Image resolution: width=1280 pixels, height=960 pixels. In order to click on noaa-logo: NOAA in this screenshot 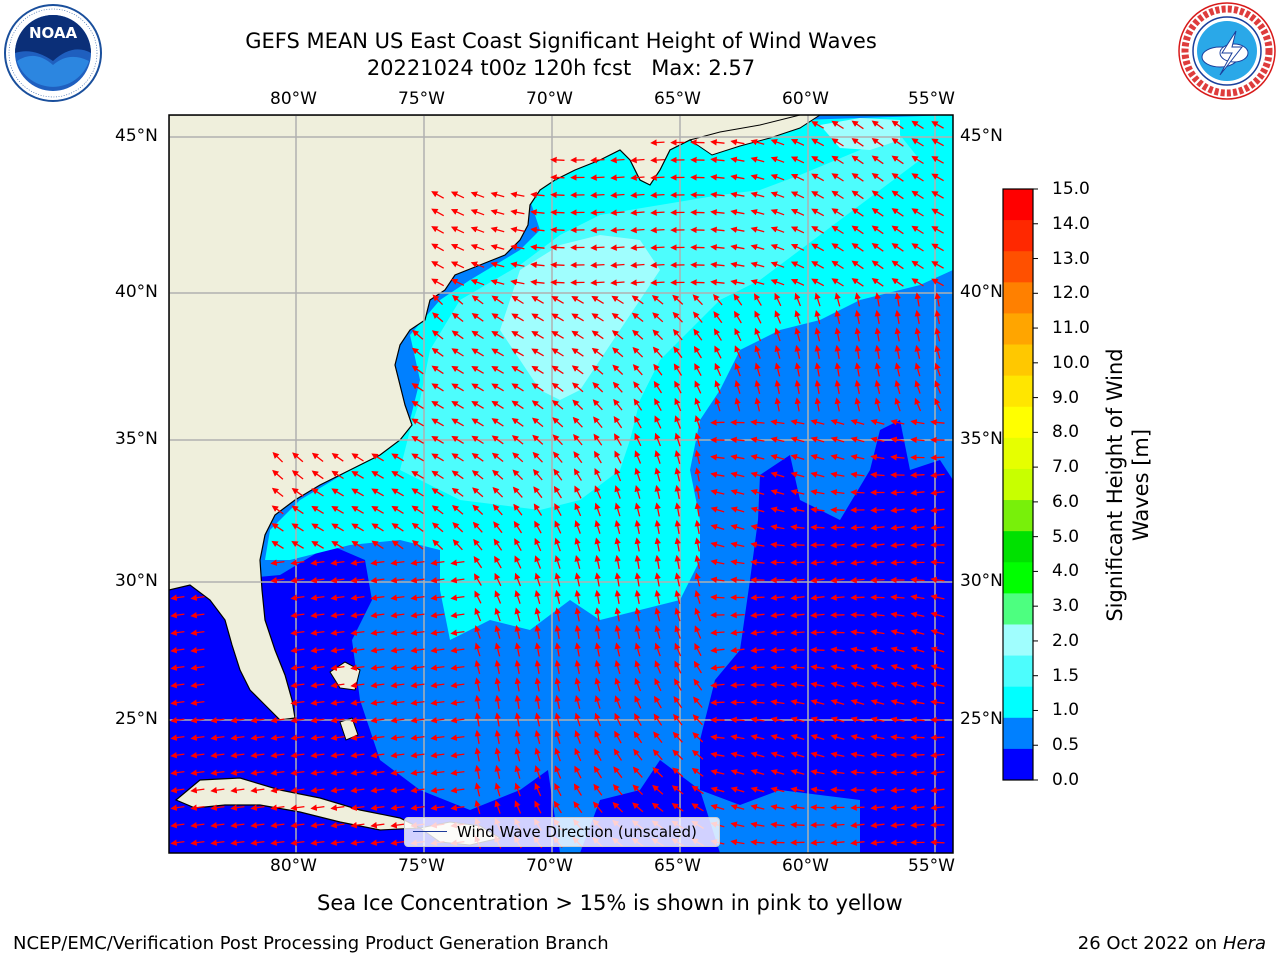, I will do `click(53, 53)`.